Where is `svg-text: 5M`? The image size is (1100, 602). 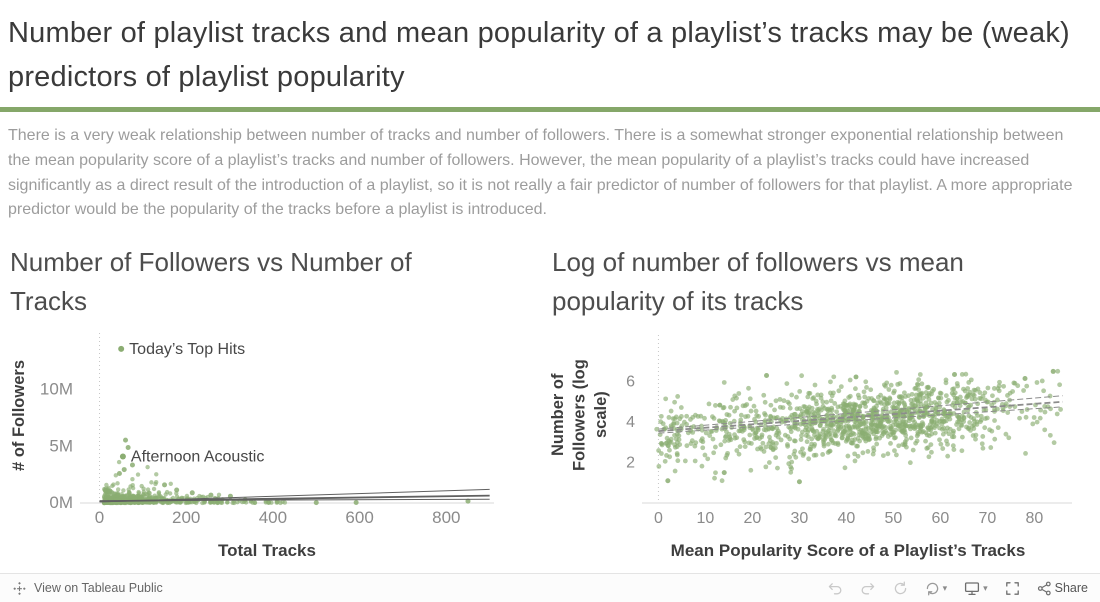 svg-text: 5M is located at coordinates (61, 446).